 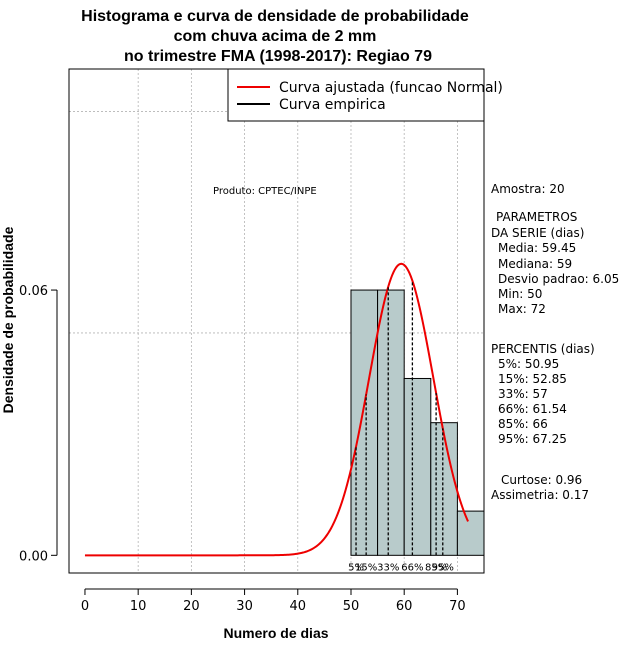 I want to click on percentile-label: 5%, so click(x=356, y=567).